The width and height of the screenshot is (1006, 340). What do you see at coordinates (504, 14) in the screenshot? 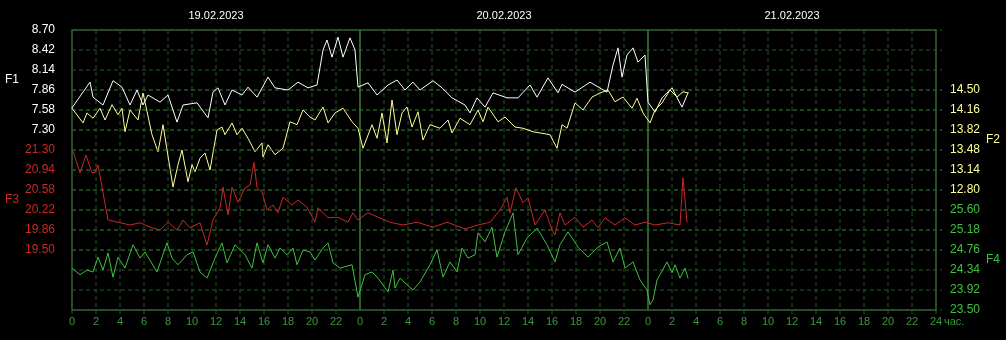
I see `x2-tick-label: 20.02.2023` at bounding box center [504, 14].